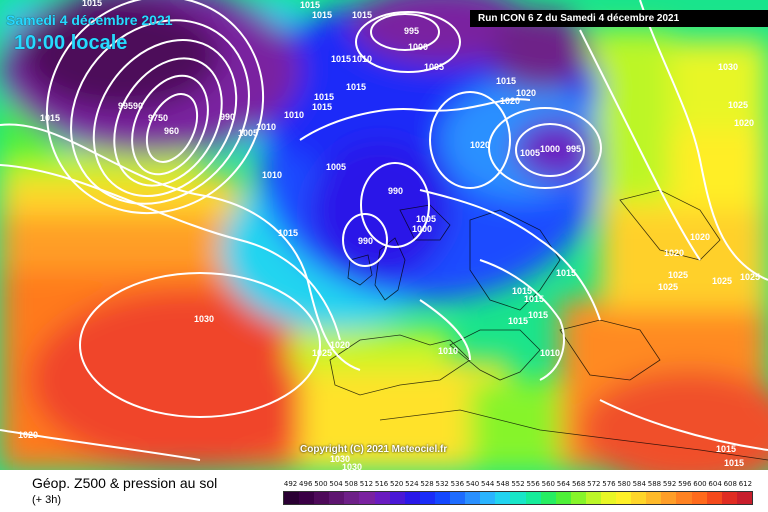 The width and height of the screenshot is (768, 512). I want to click on scale-label-536: 536, so click(457, 484).